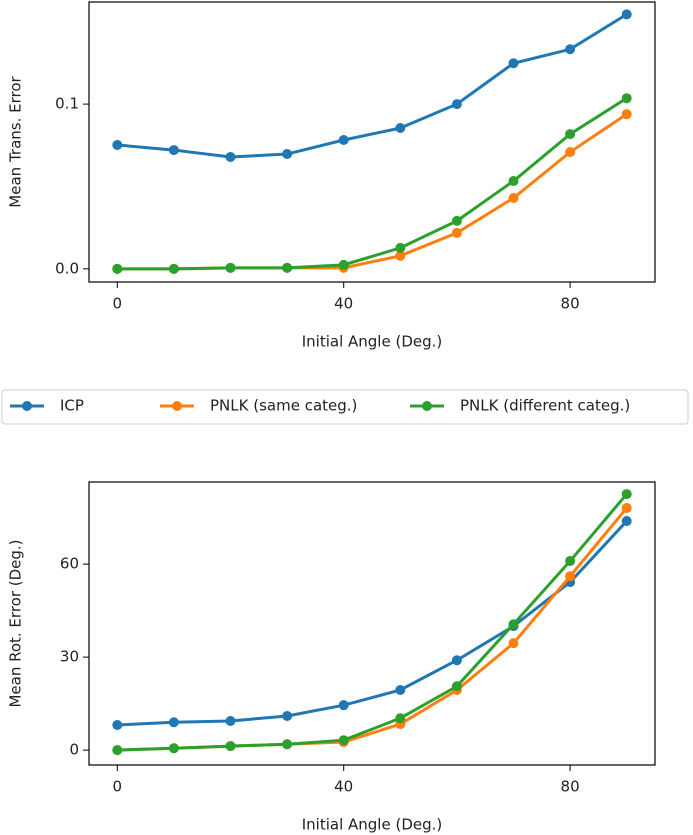 This screenshot has height=835, width=693. What do you see at coordinates (74, 750) in the screenshot?
I see `y-tick-label: 0` at bounding box center [74, 750].